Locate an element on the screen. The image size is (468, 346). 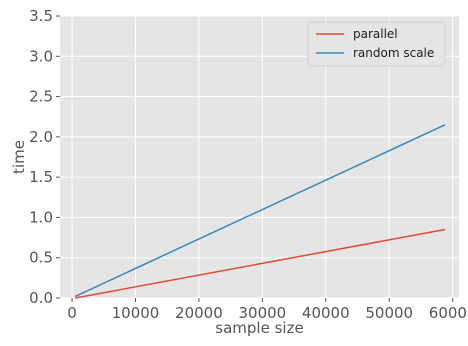
x-tick-label: 40000 is located at coordinates (326, 313).